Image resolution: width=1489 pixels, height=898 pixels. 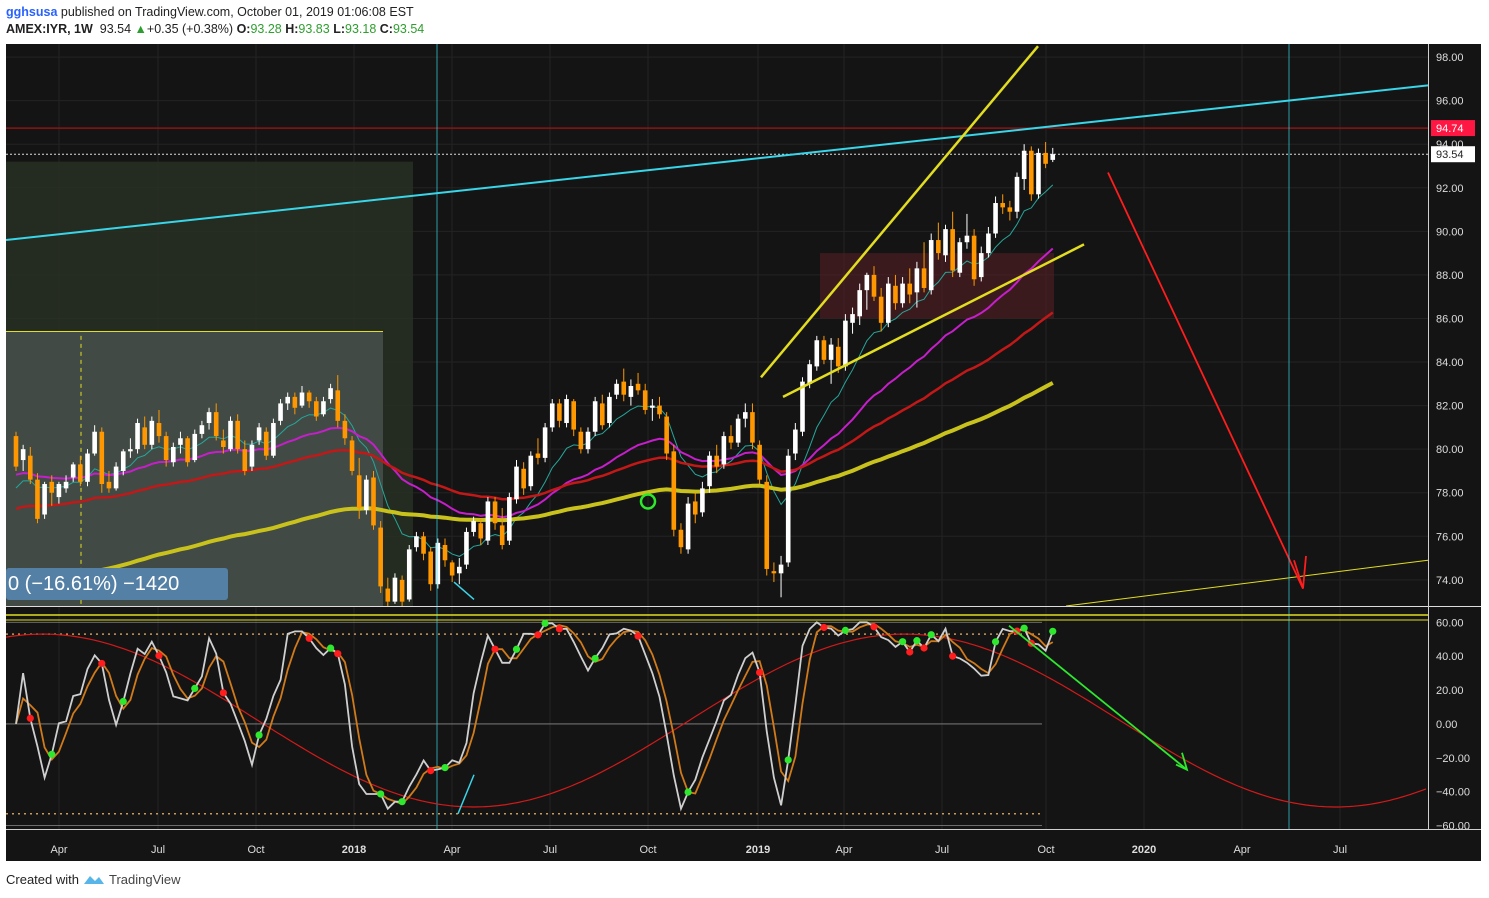 I want to click on tradingview-brand: TradingView, so click(x=144, y=879).